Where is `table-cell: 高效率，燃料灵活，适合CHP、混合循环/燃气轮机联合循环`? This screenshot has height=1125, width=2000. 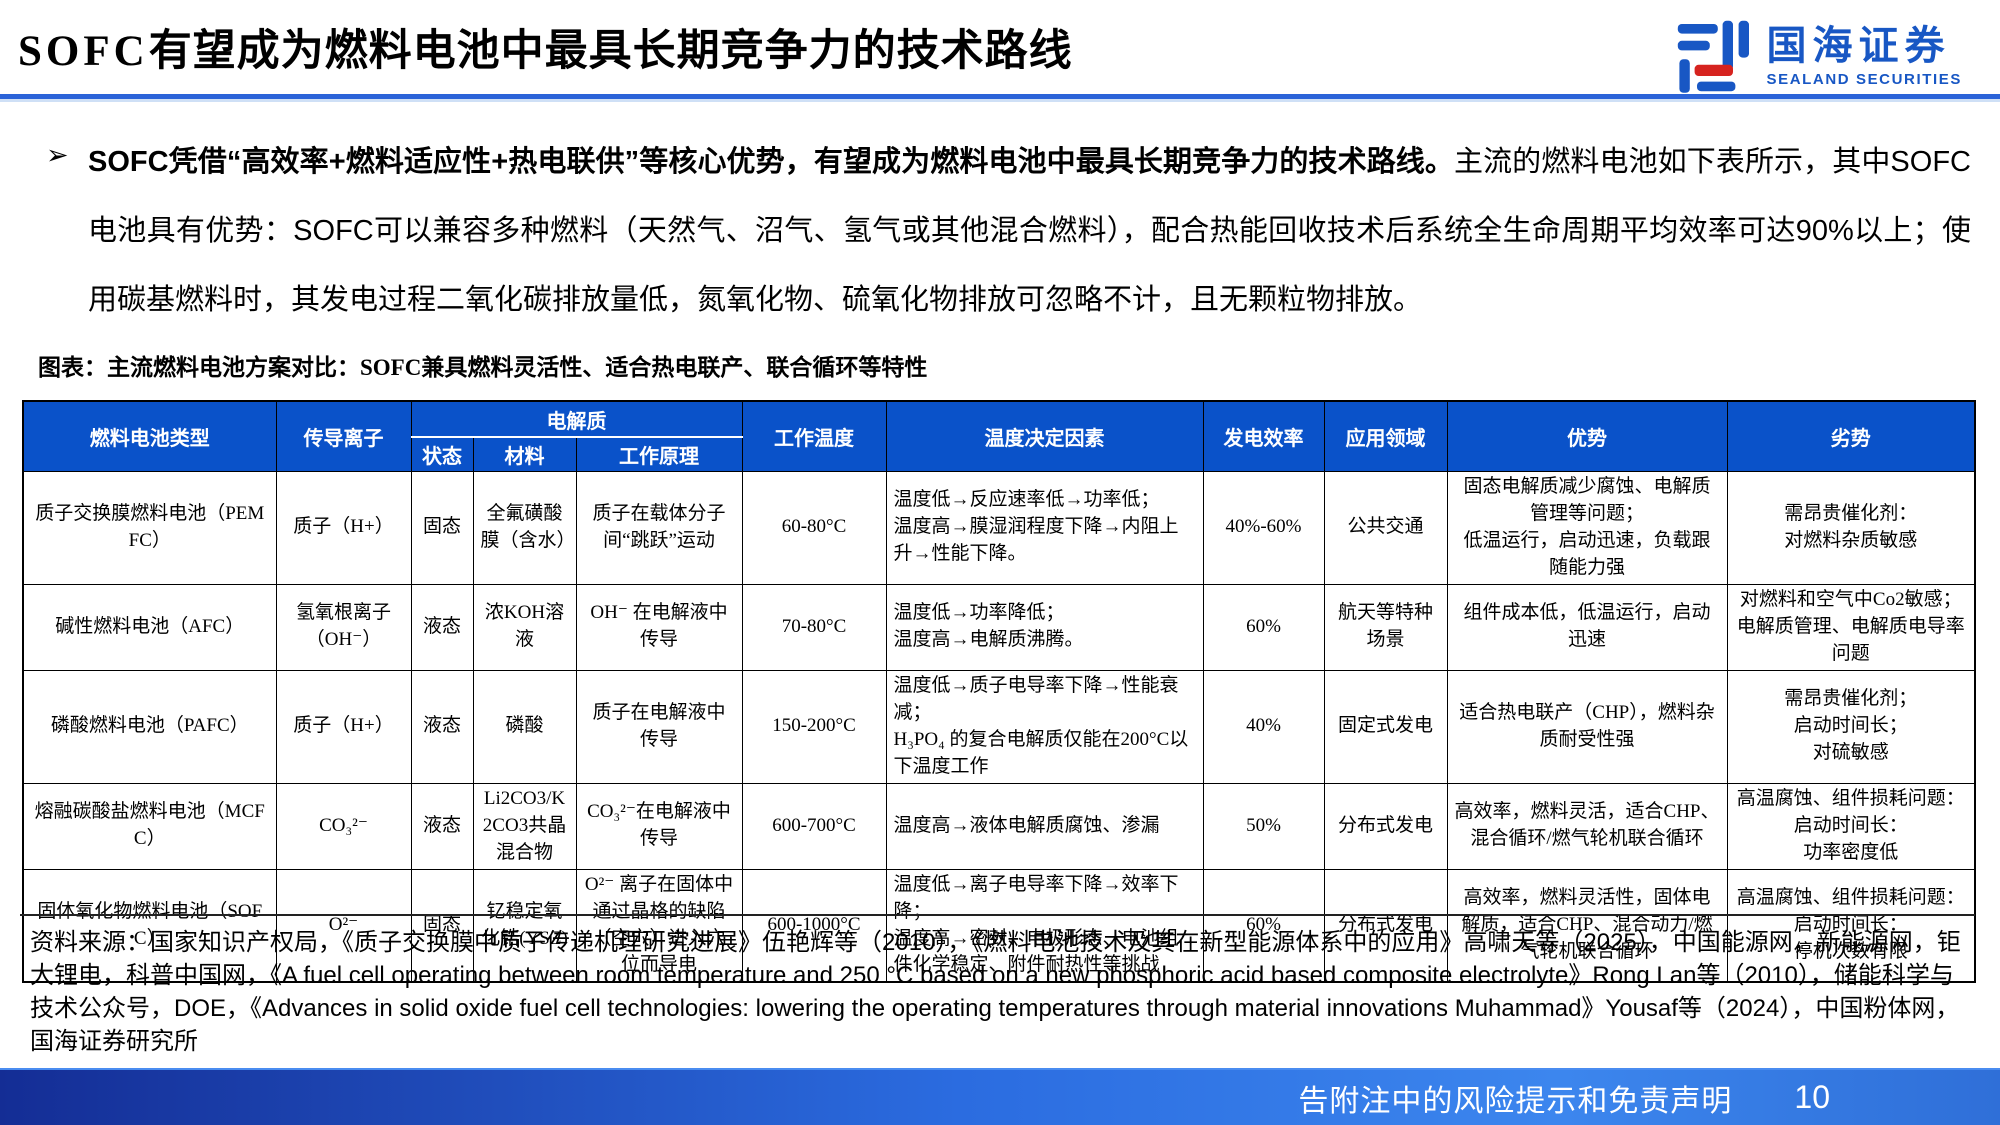 table-cell: 高效率，燃料灵活，适合CHP、混合循环/燃气轮机联合循环 is located at coordinates (1587, 826).